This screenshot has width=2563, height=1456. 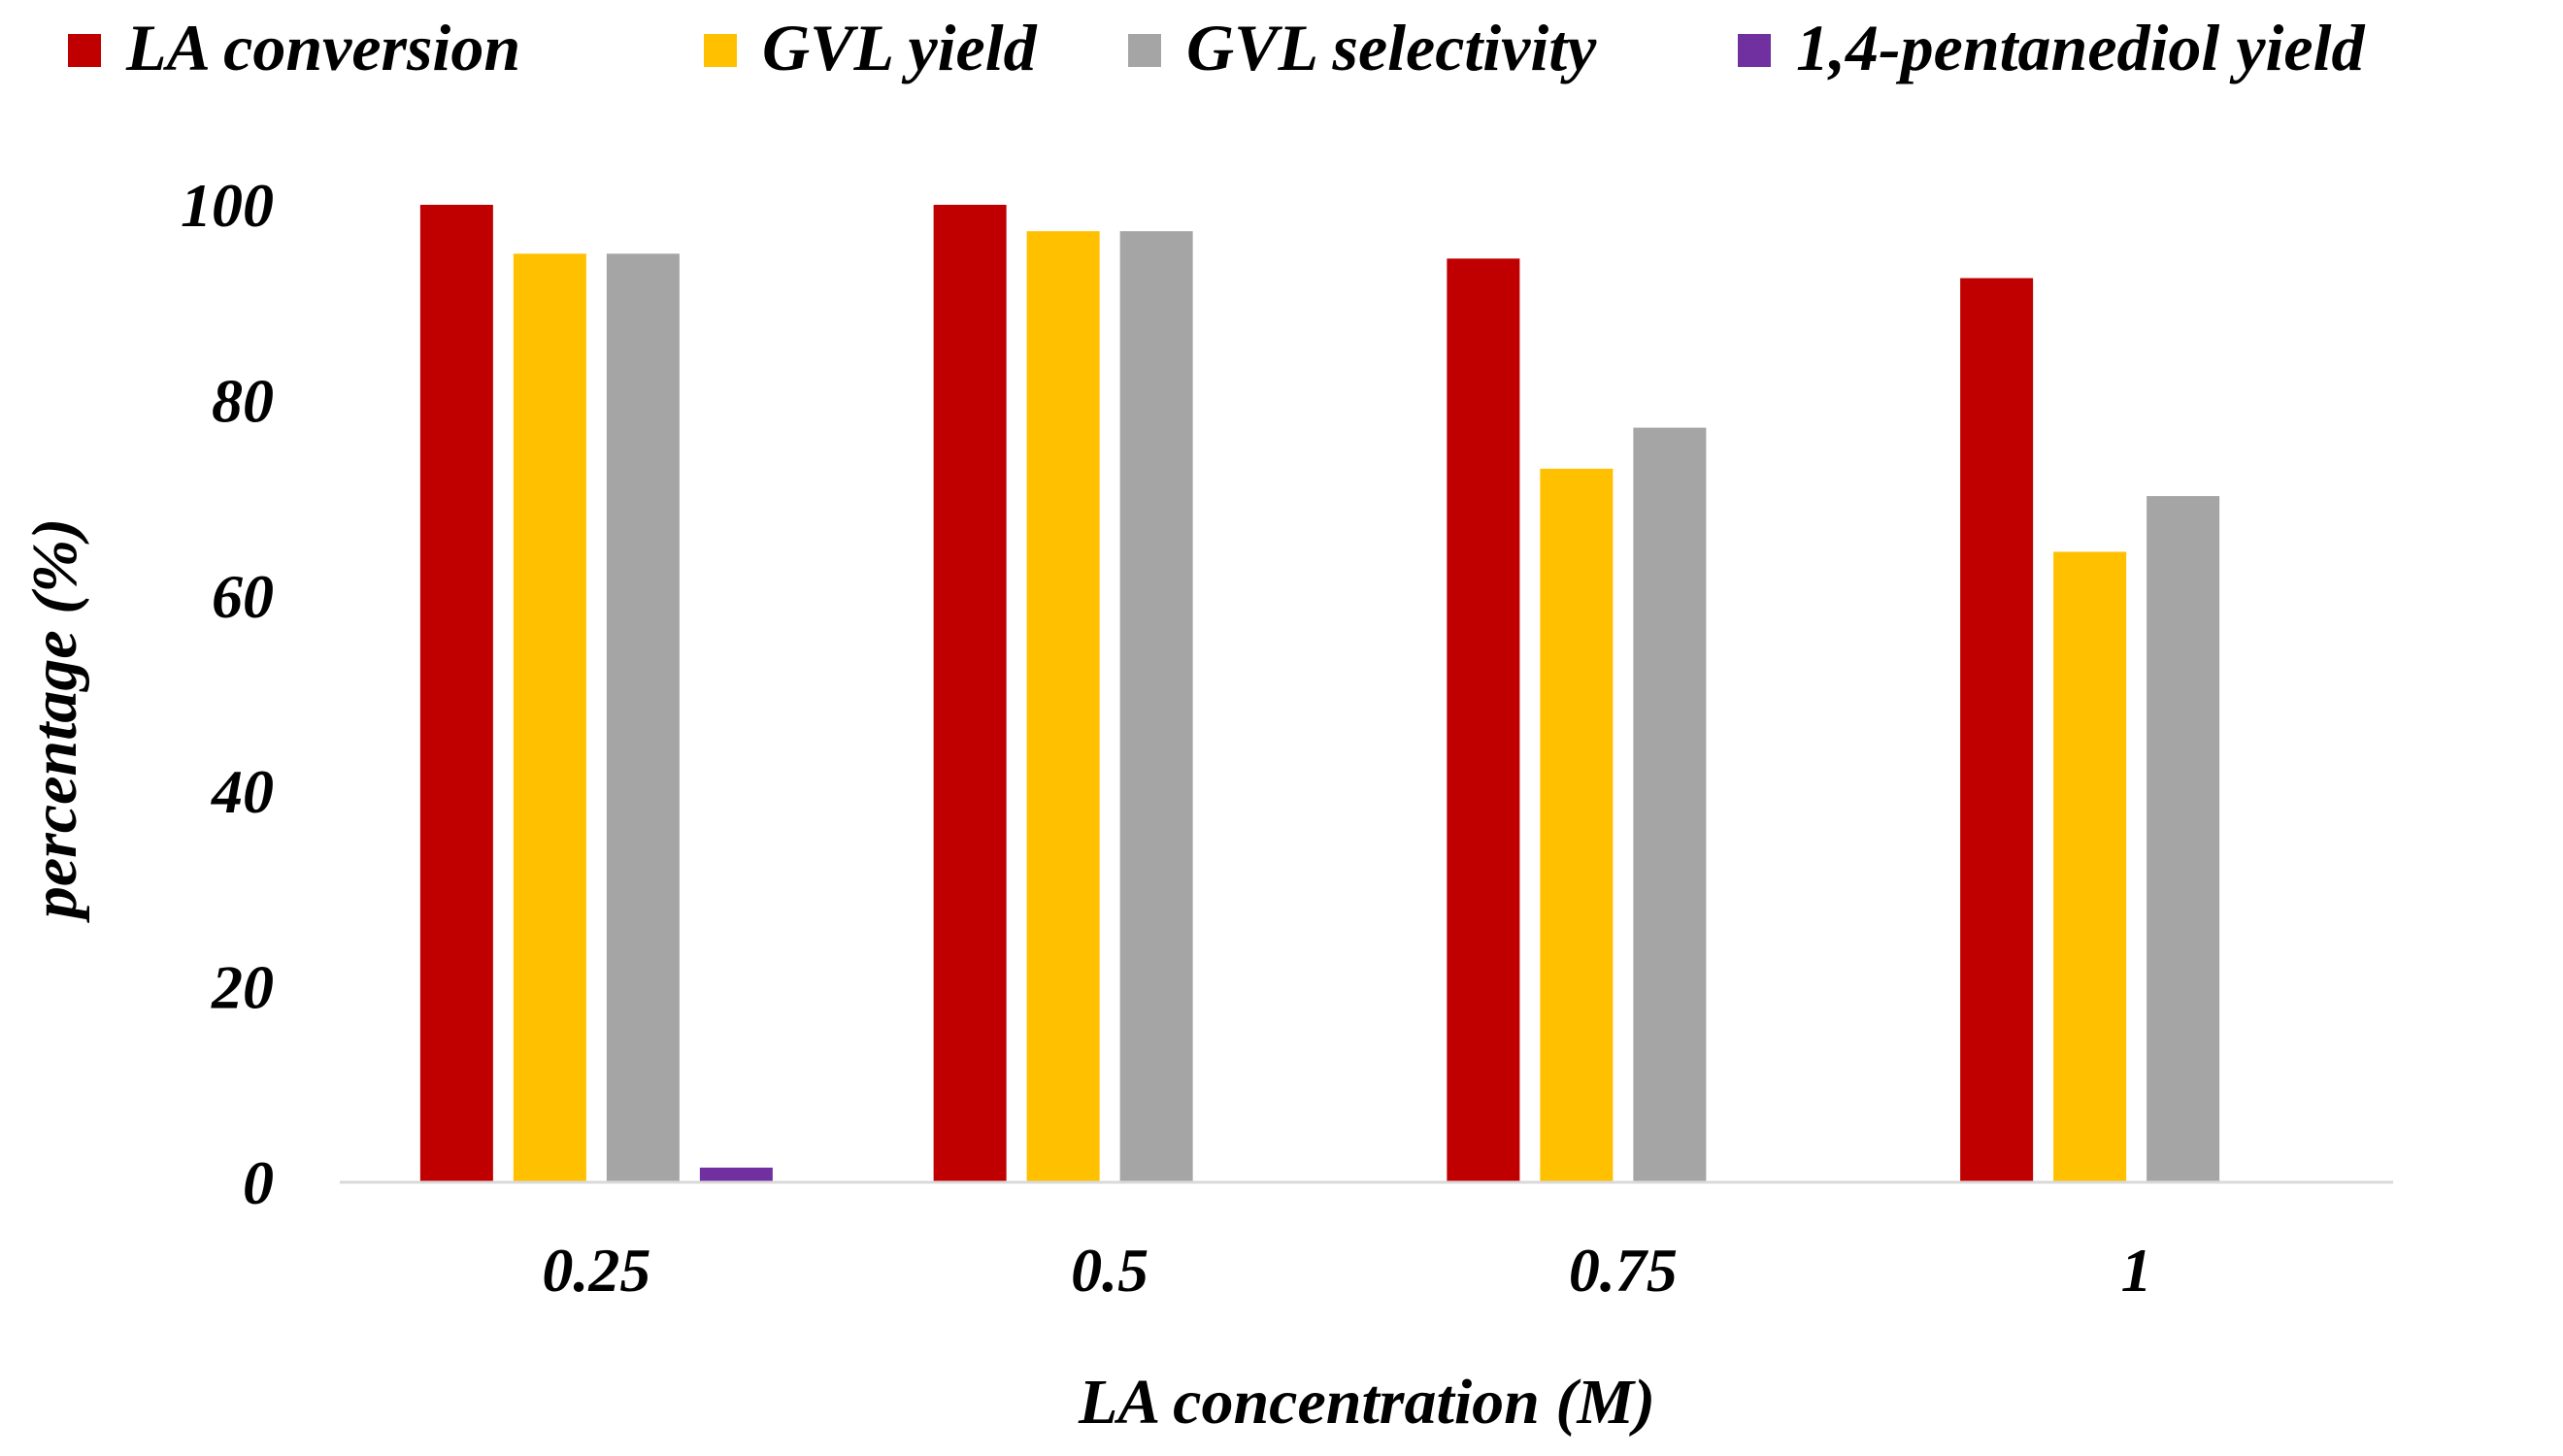 What do you see at coordinates (1391, 47) in the screenshot?
I see `legend-label: GVL selectivity` at bounding box center [1391, 47].